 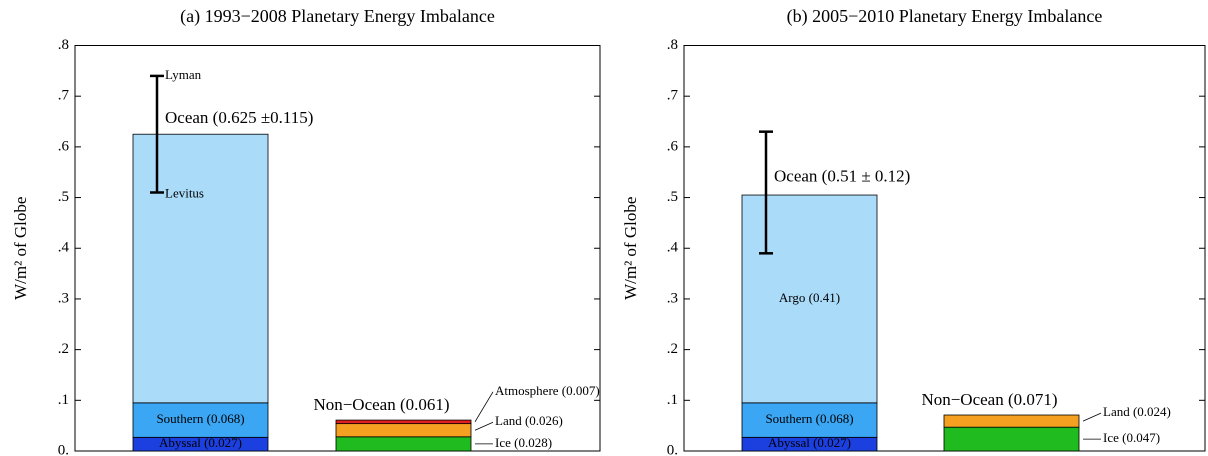 What do you see at coordinates (945, 16) in the screenshot?
I see `chart-title: (b) 2005−2010 Planetary Energy Imbalance` at bounding box center [945, 16].